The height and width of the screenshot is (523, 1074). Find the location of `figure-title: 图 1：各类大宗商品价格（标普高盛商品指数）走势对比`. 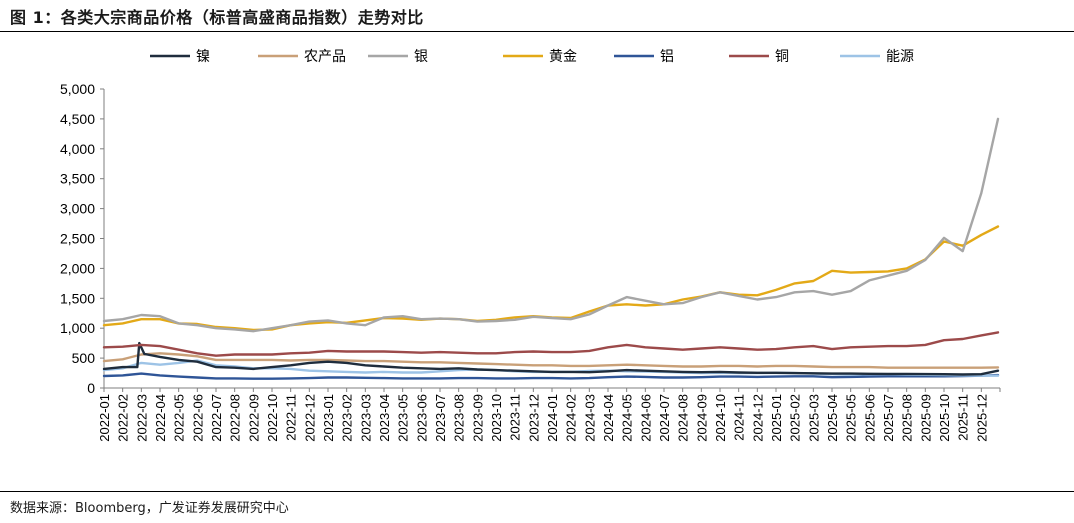

figure-title: 图 1：各类大宗商品价格（标普高盛商品指数）走势对比 is located at coordinates (217, 17).